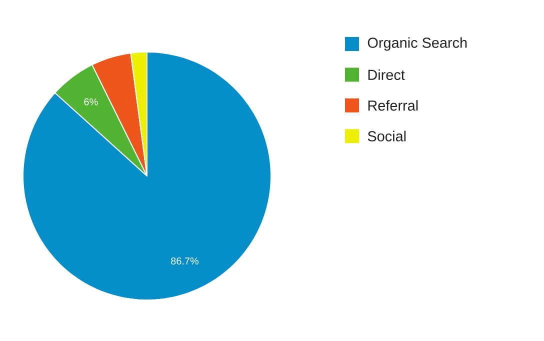 This screenshot has width=544, height=341. What do you see at coordinates (417, 44) in the screenshot?
I see `legend-label: Organic Search` at bounding box center [417, 44].